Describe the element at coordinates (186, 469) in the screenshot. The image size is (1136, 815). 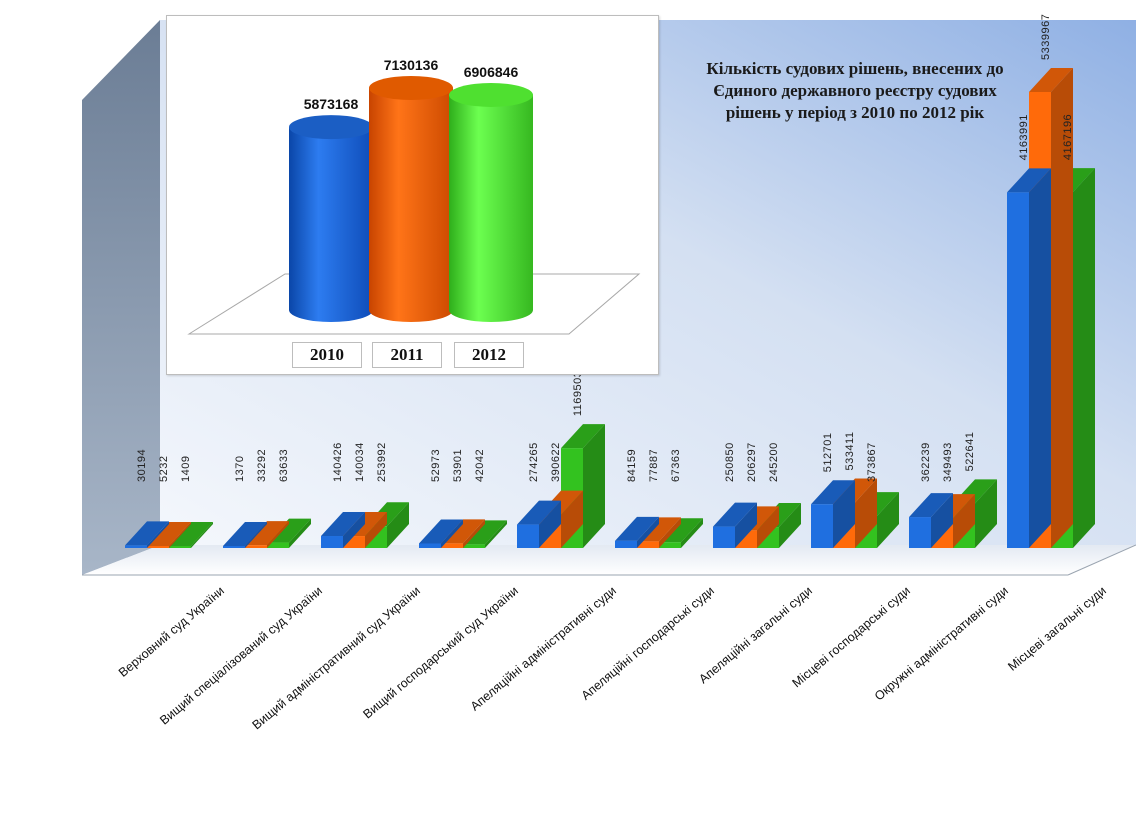
I see `data-label: 1409` at that location.